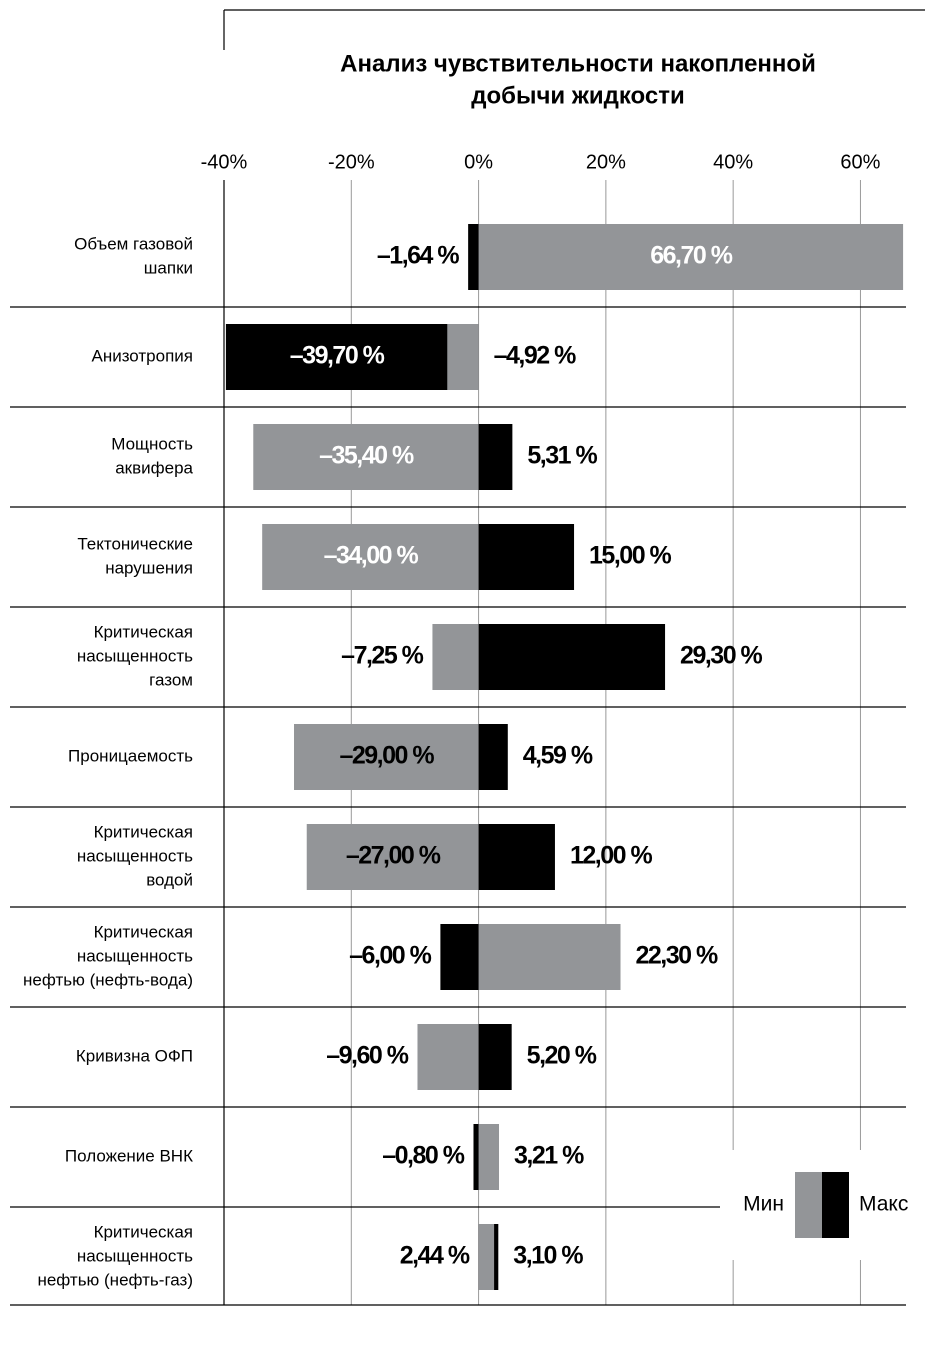  Describe the element at coordinates (108, 979) in the screenshot. I see `category-label: нефтью (нефть-вода)` at that location.